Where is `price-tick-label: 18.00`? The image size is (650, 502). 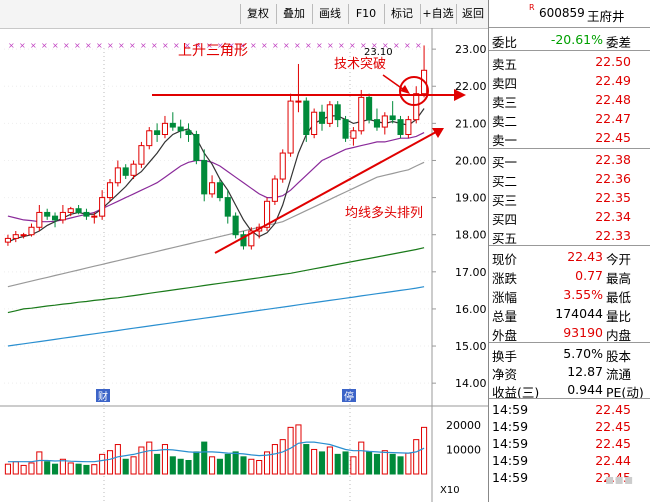 price-tick-label: 18.00 is located at coordinates (471, 235).